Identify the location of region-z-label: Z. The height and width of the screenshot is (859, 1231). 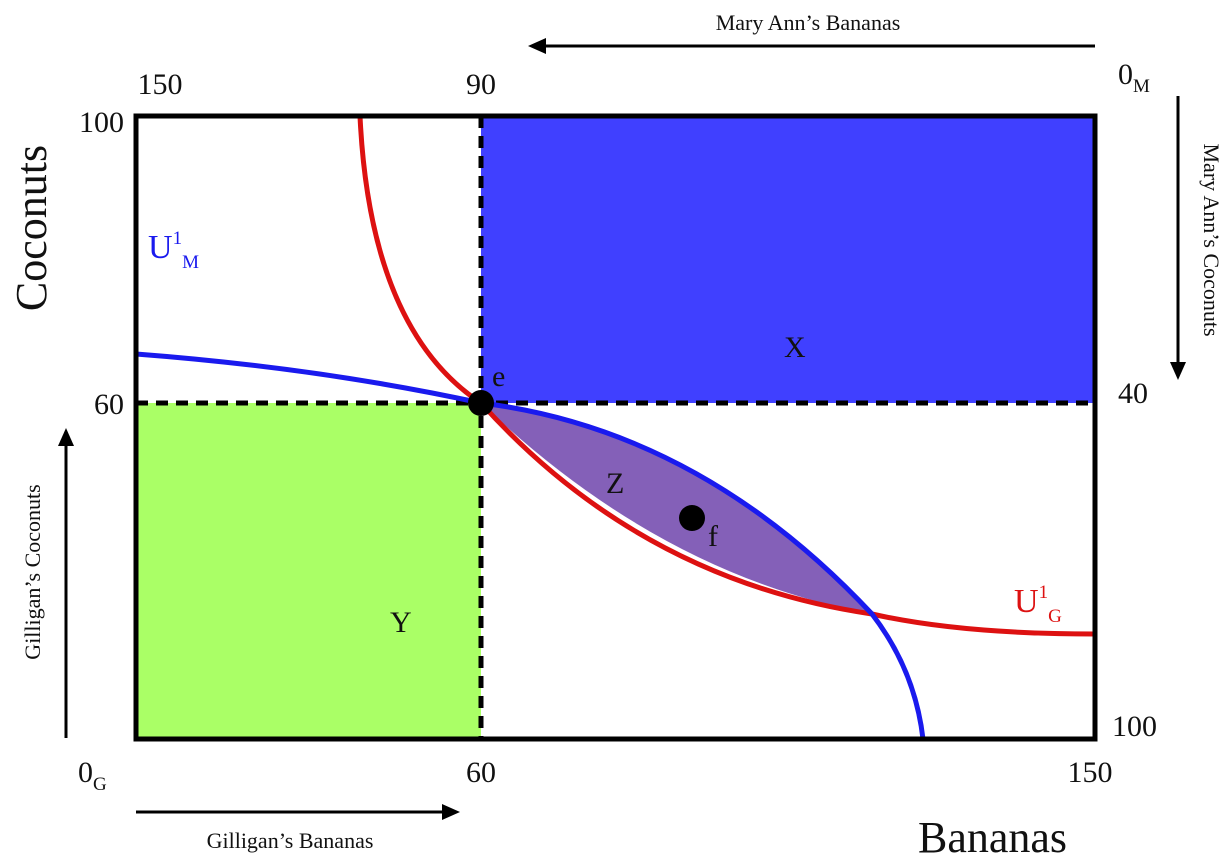
(615, 483).